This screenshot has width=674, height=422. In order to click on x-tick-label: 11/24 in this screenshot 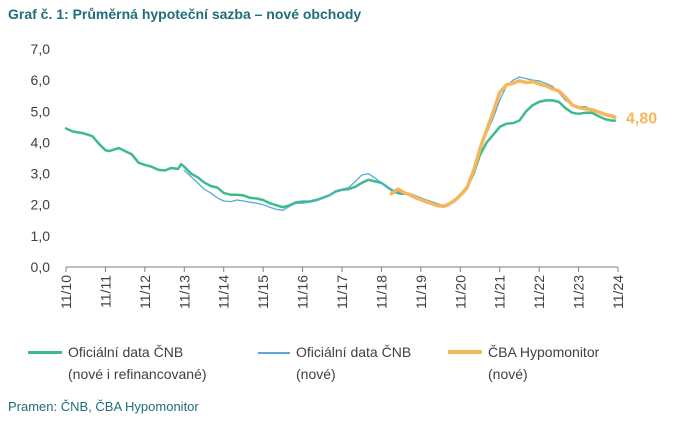, I will do `click(618, 292)`.